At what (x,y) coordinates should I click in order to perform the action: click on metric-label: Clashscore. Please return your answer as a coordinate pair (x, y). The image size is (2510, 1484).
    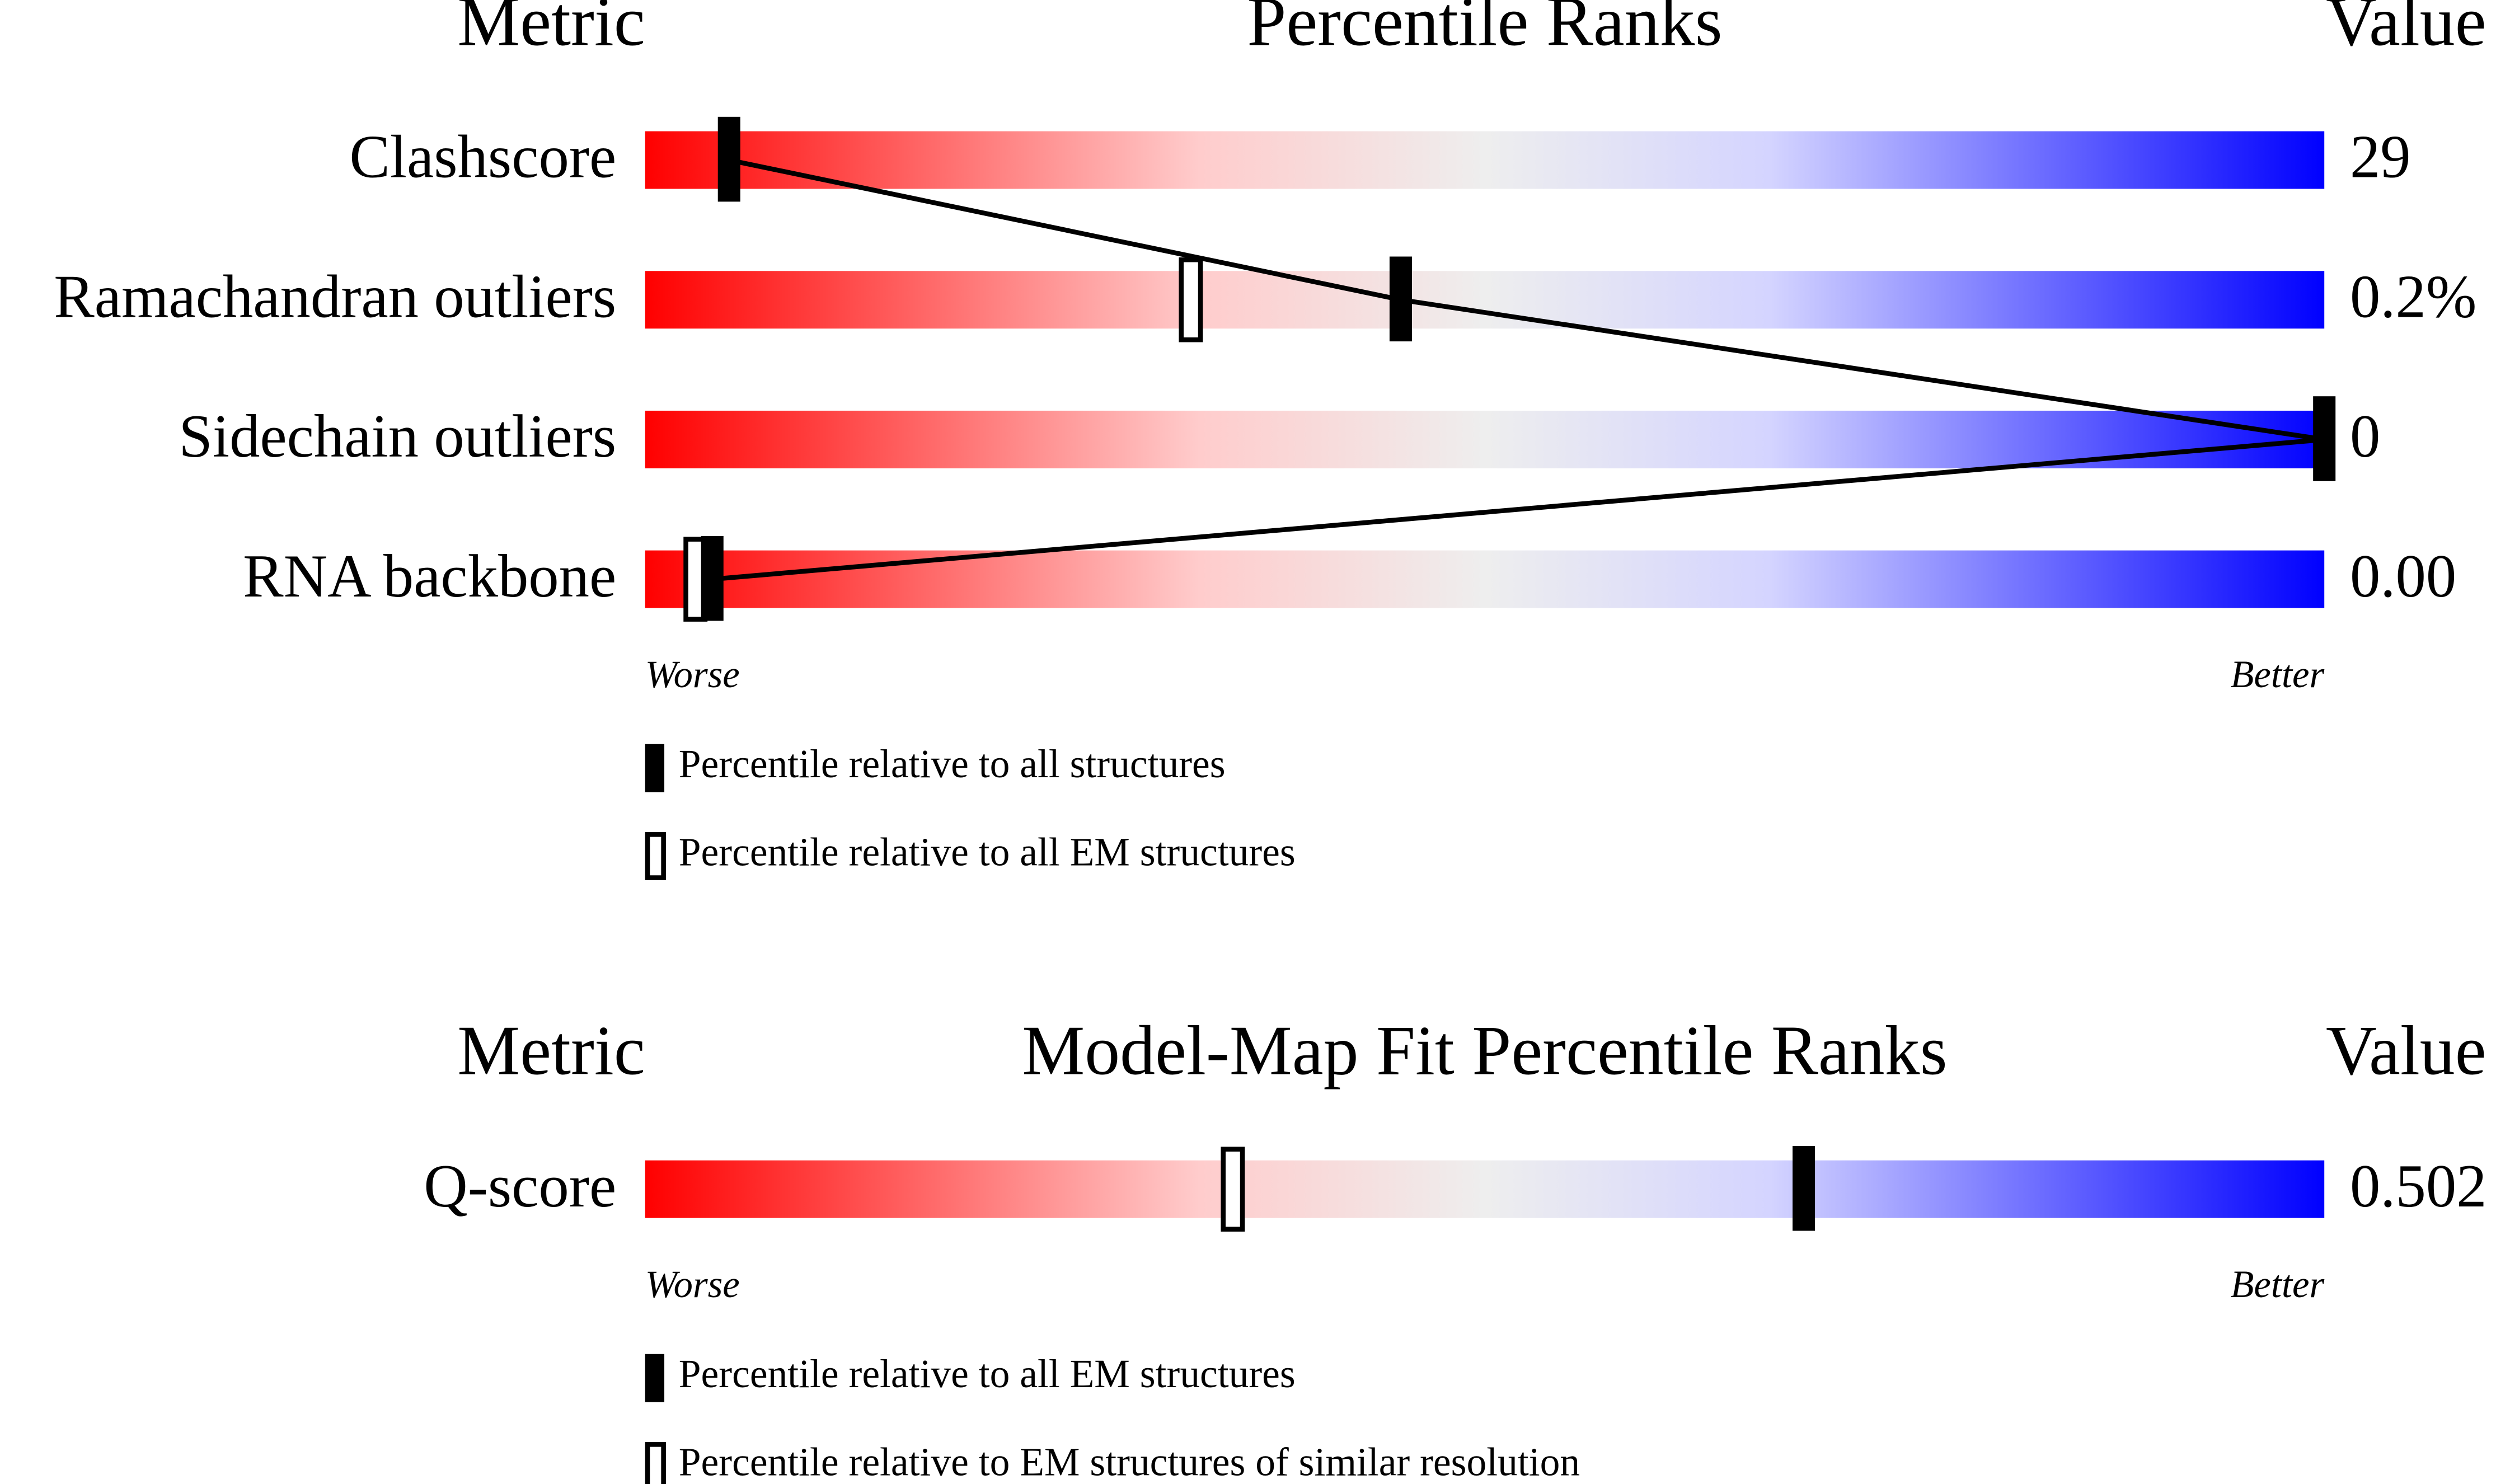
    Looking at the image, I should click on (482, 157).